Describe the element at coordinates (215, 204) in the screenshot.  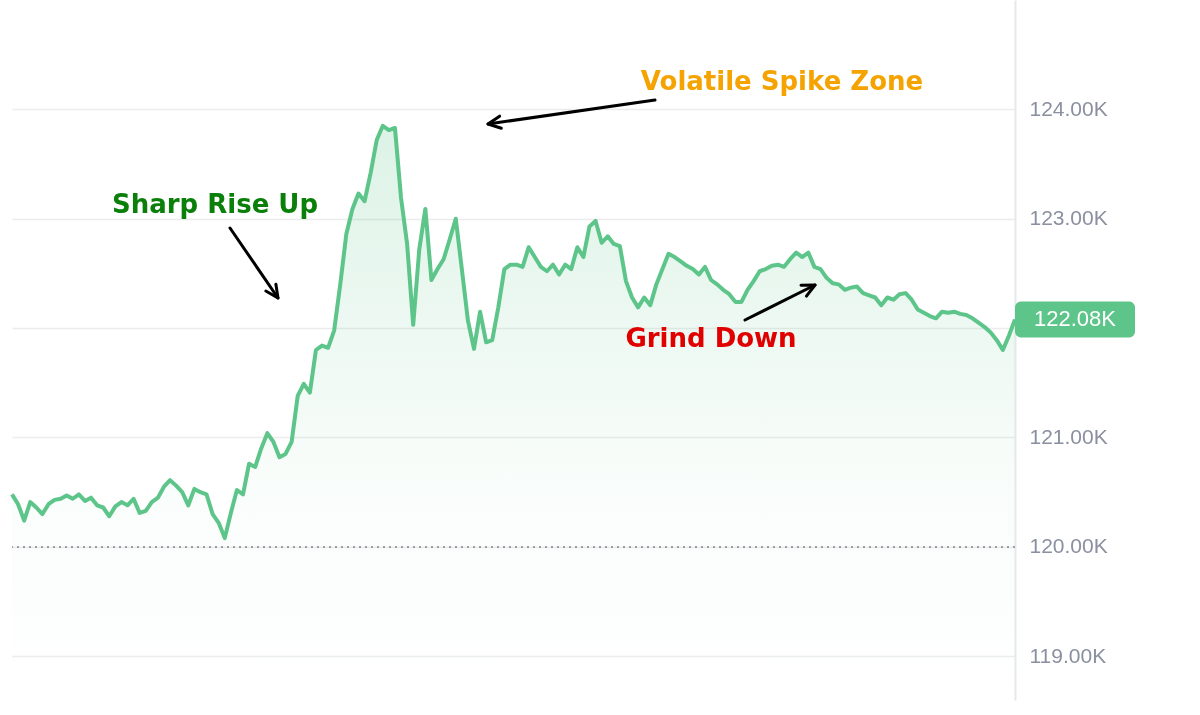
I see `annotation: Sharp Rise Up` at that location.